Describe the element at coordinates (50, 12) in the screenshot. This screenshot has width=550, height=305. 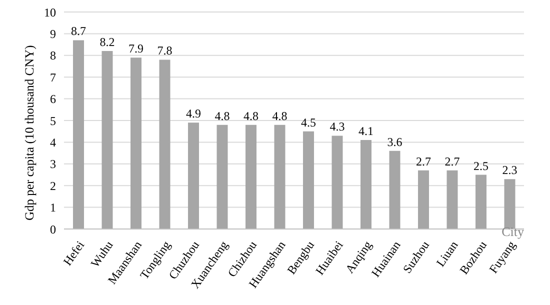
I see `y-tick-label: 10` at that location.